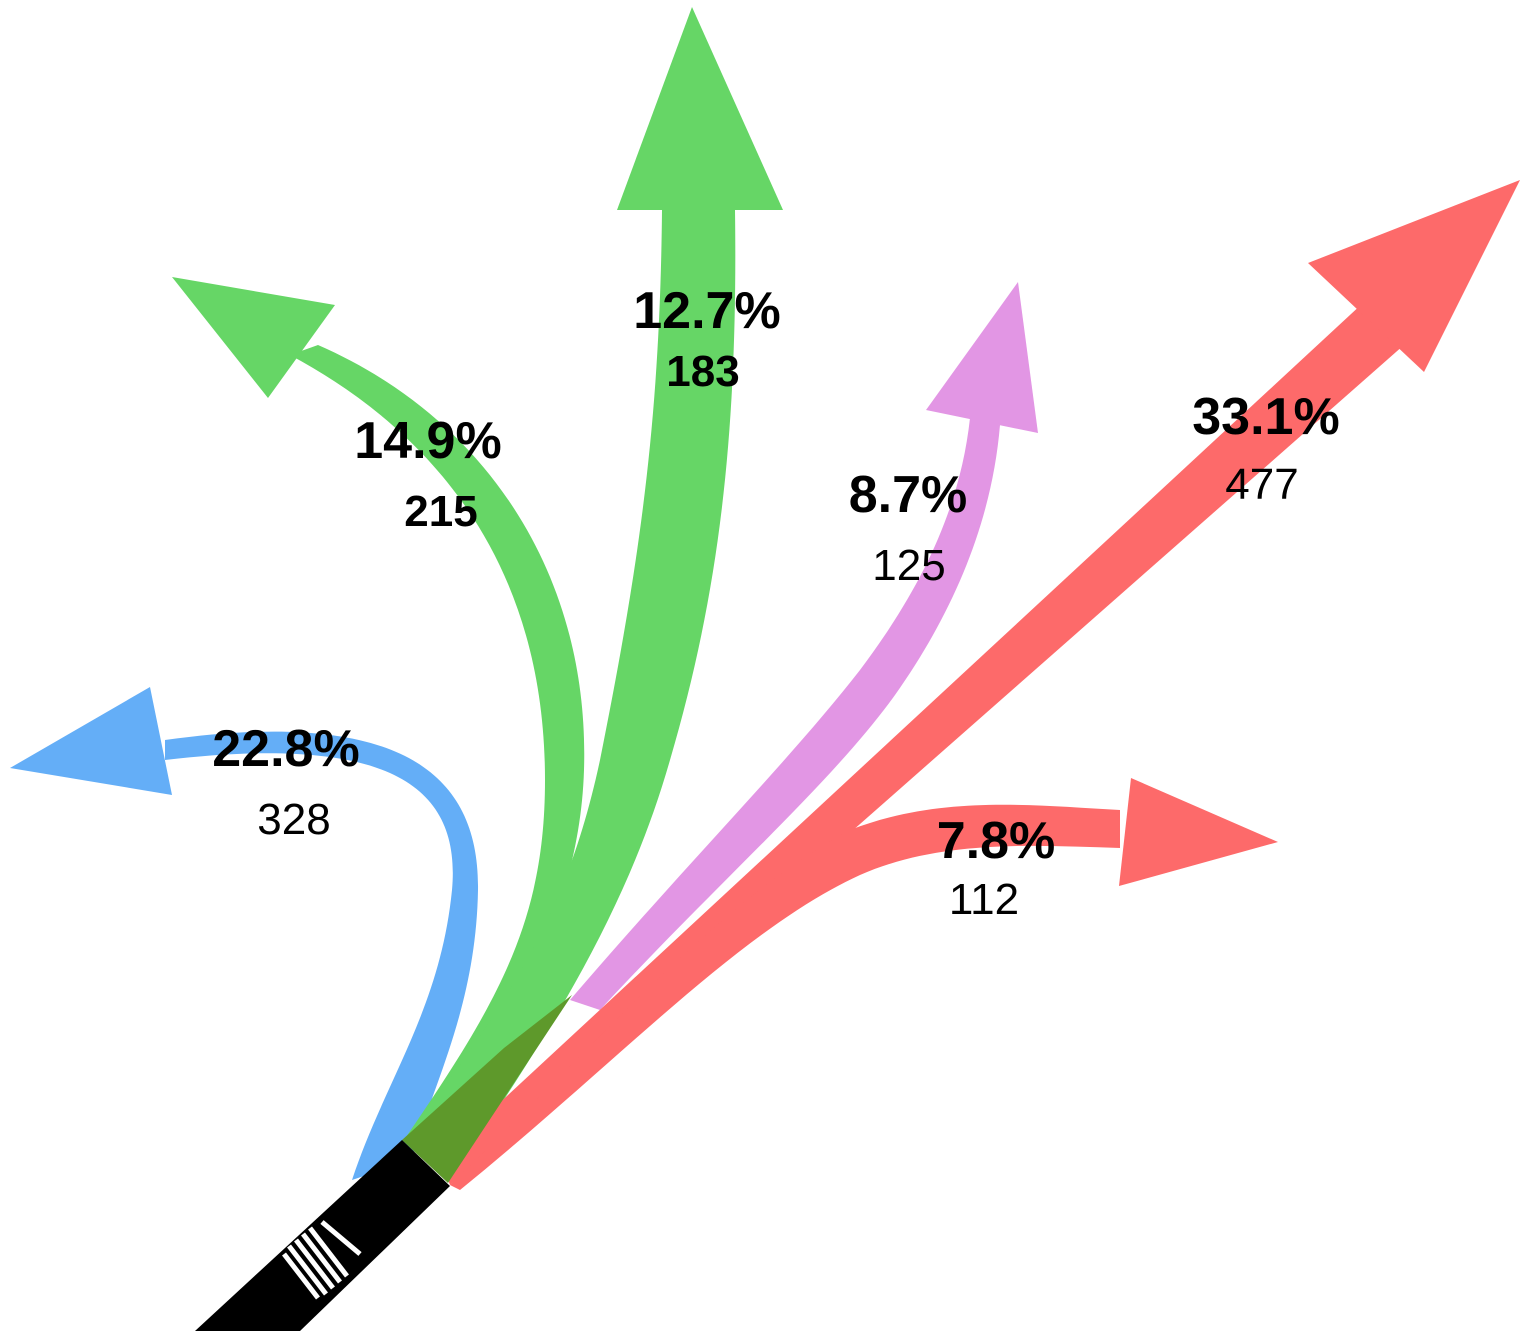 The height and width of the screenshot is (1331, 1532). Describe the element at coordinates (984, 899) in the screenshot. I see `count-label: 112` at that location.